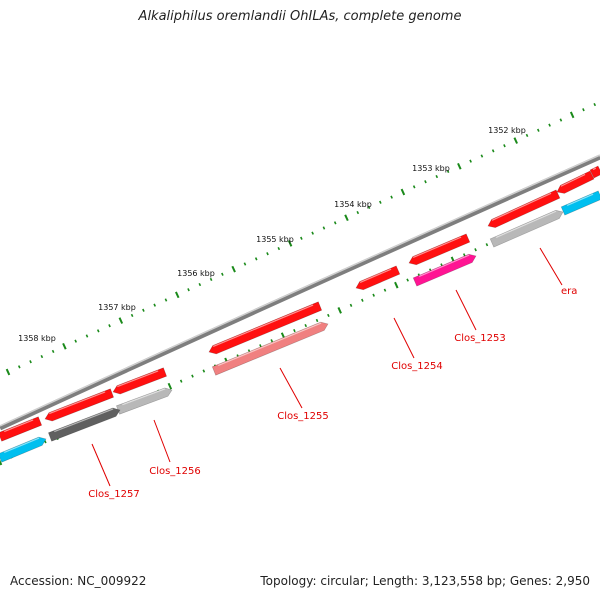 The height and width of the screenshot is (600, 600). Describe the element at coordinates (431, 168) in the screenshot. I see `scale-label: 1353 kbp` at that location.